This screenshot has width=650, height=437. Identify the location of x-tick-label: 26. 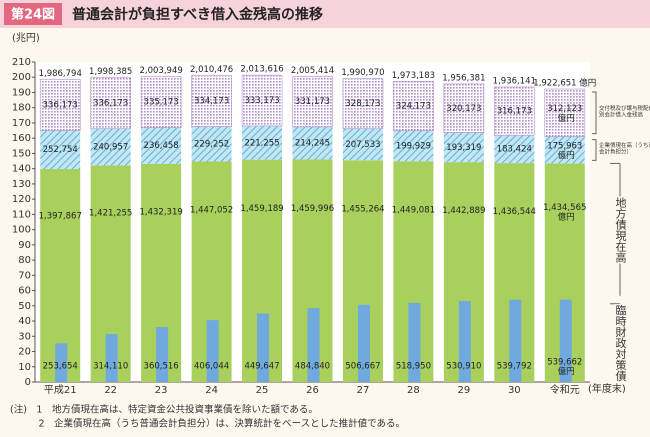
(312, 390).